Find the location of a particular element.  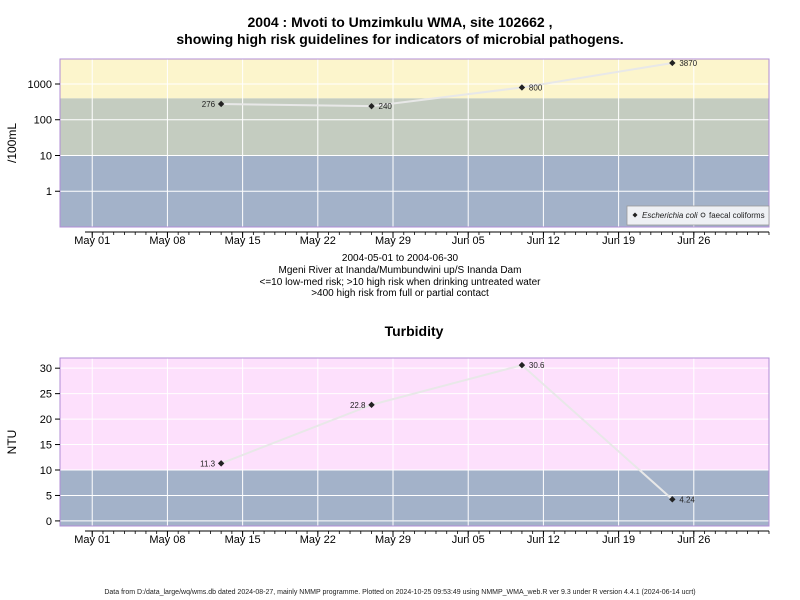

data-label: 276 is located at coordinates (209, 104).